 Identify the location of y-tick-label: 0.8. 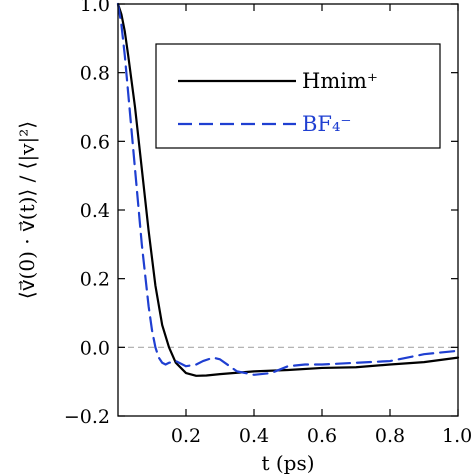
(95, 74).